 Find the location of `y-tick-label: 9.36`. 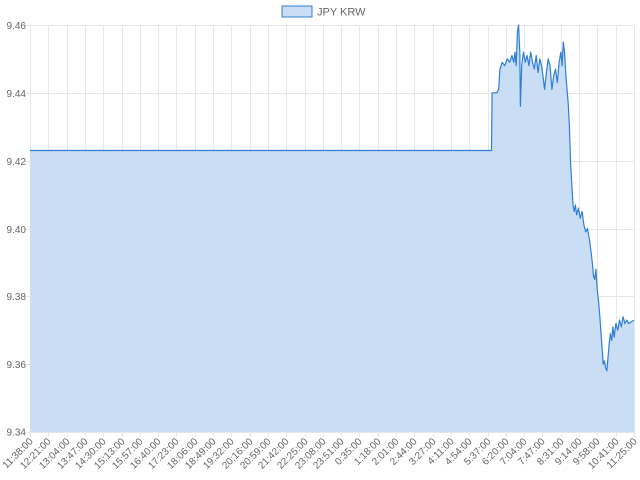

y-tick-label: 9.36 is located at coordinates (17, 365).